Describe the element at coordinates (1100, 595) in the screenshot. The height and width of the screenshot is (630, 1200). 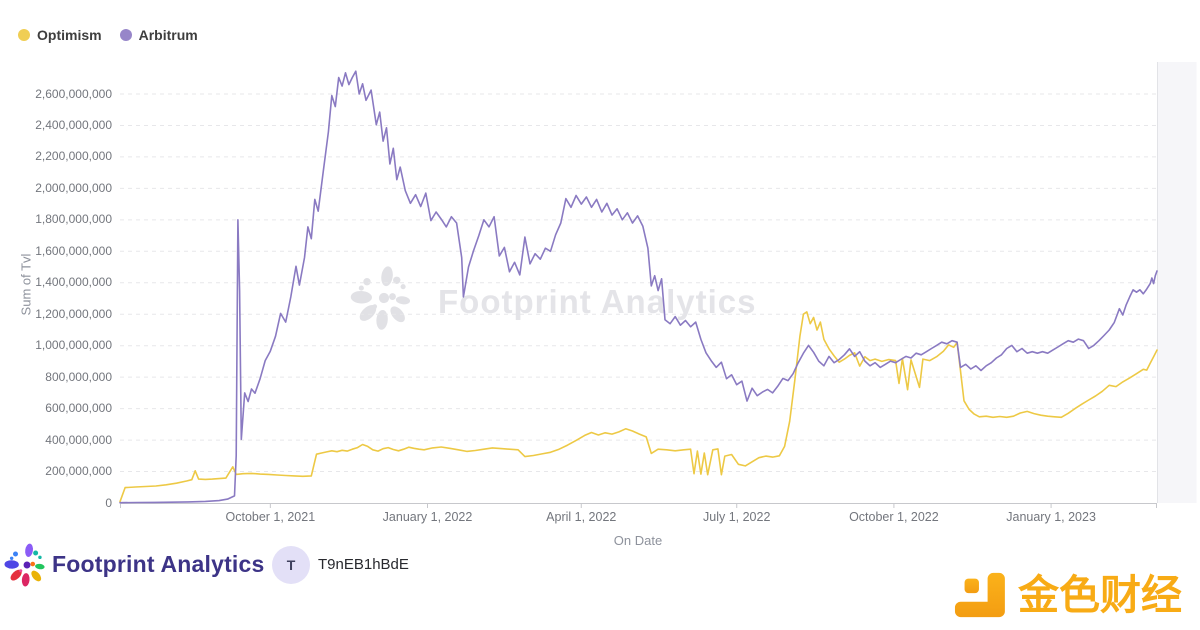
I see `jinse-finance-logo-text: 金色财经` at that location.